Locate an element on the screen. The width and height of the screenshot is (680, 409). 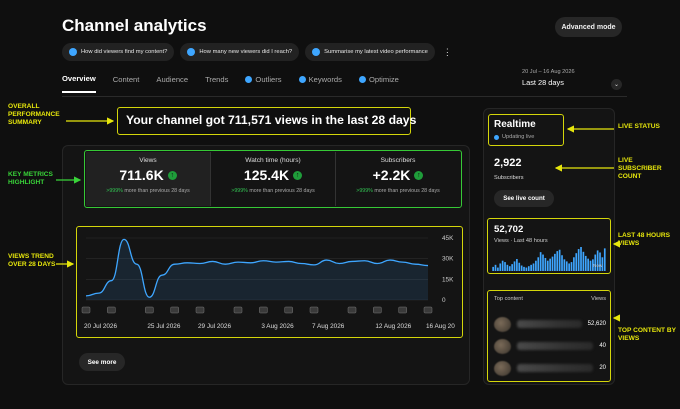
views-48h-bar-chart is located at coordinates (549, 258).